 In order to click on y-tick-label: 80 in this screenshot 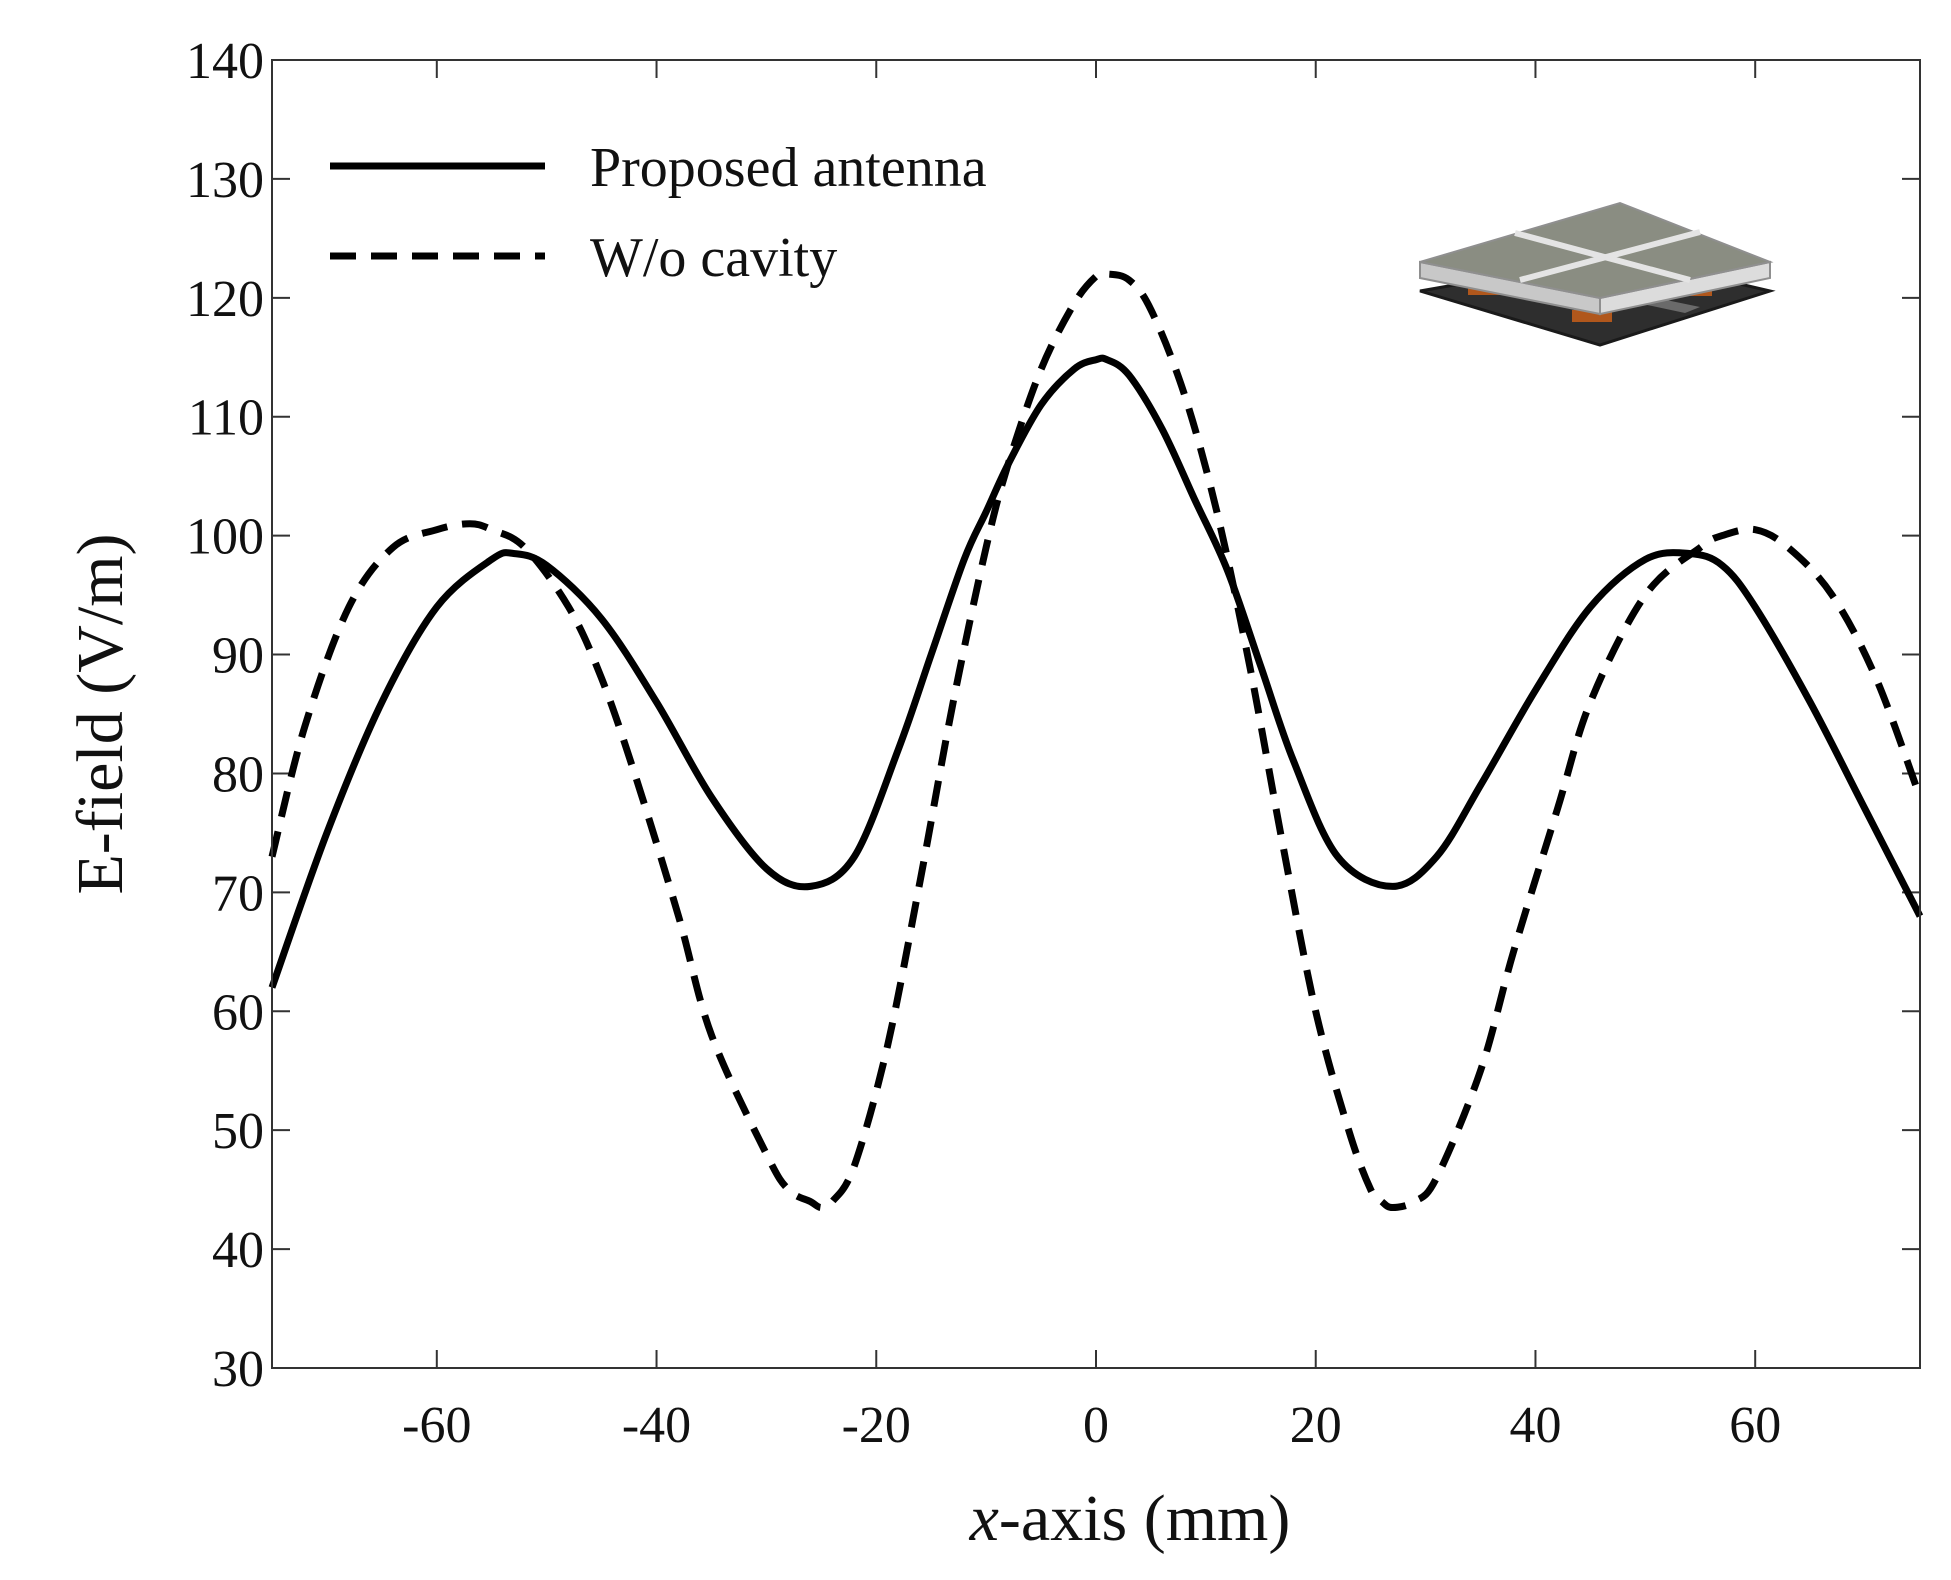, I will do `click(238, 774)`.